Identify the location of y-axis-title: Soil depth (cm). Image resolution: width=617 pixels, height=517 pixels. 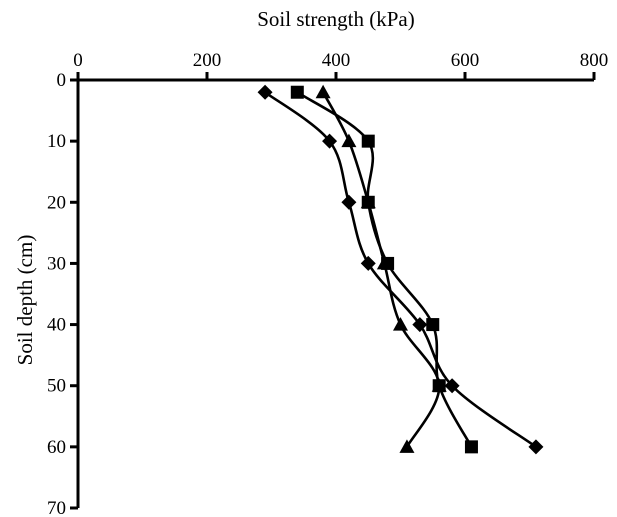
(25, 300).